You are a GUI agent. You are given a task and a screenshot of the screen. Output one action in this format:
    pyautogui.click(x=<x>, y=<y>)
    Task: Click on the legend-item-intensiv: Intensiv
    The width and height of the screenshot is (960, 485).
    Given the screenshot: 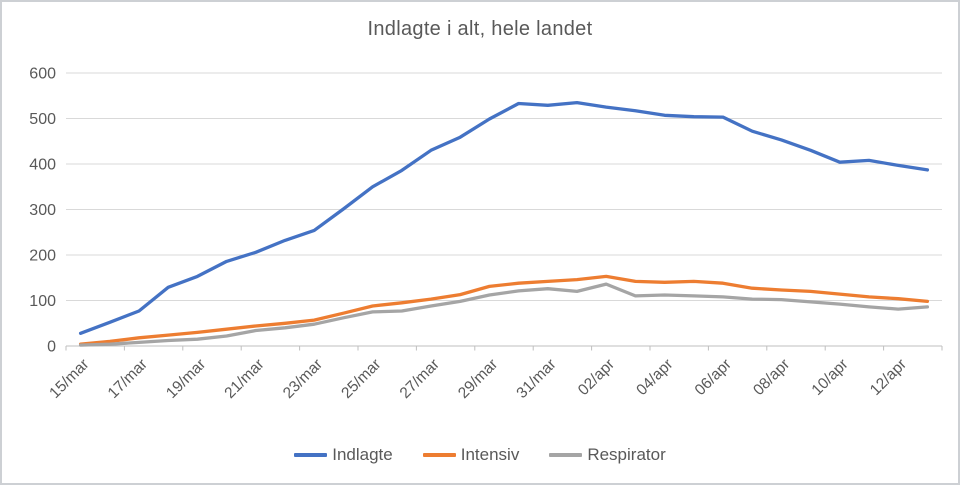 What is the action you would take?
    pyautogui.click(x=471, y=455)
    